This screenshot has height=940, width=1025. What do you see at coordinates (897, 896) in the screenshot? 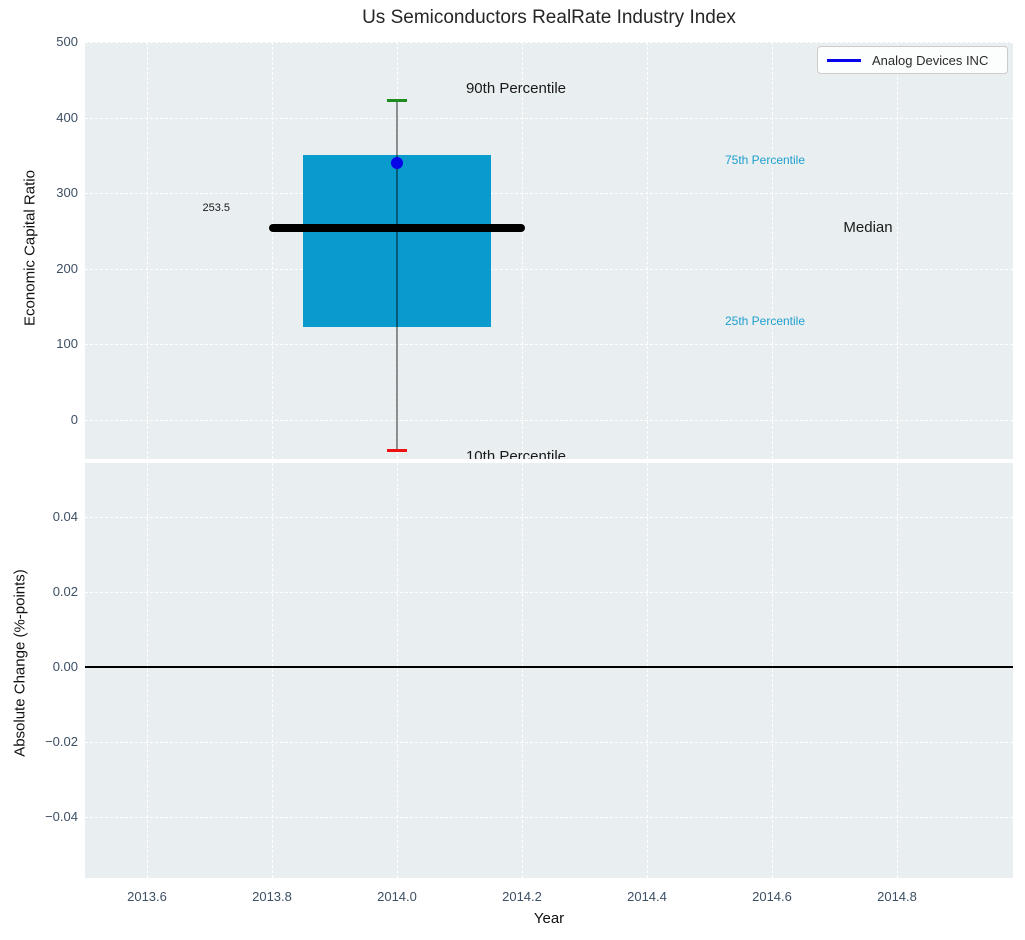
I see `x-tick-label: 2014.8` at bounding box center [897, 896].